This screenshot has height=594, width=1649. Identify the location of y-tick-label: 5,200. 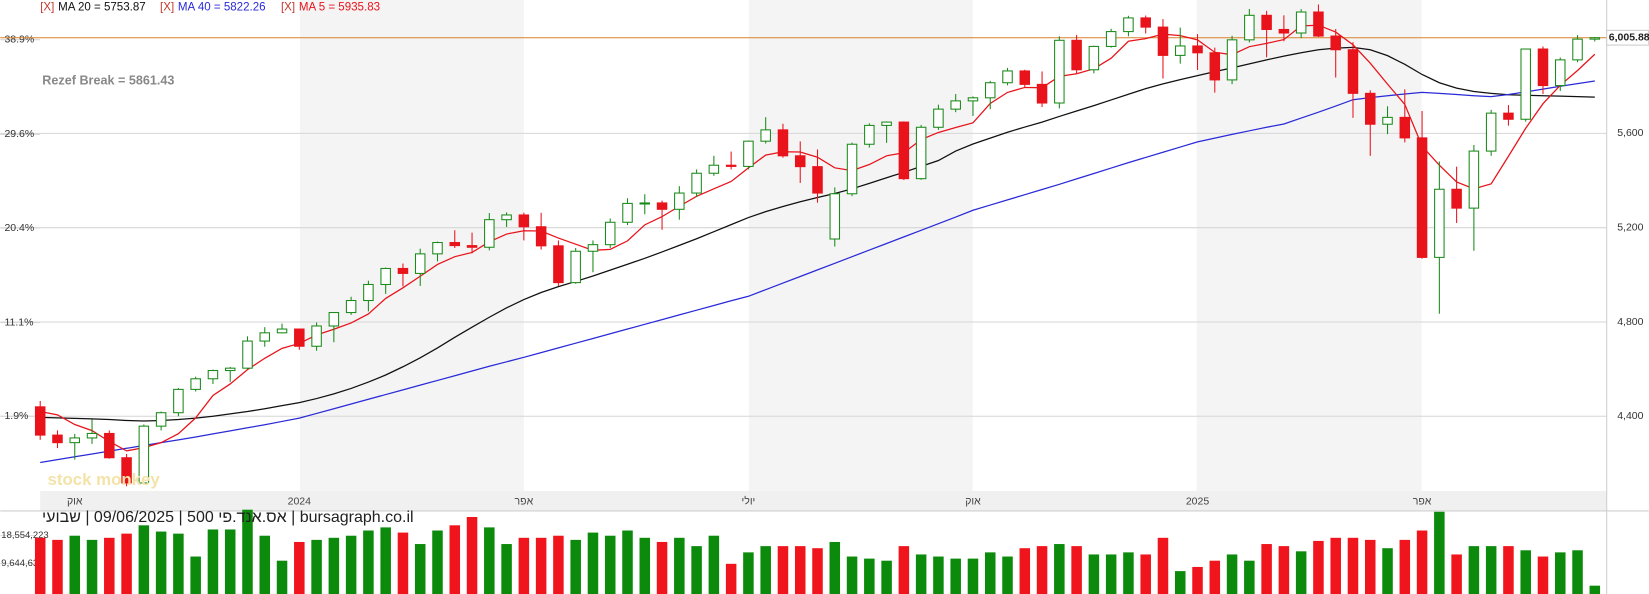
(1630, 227).